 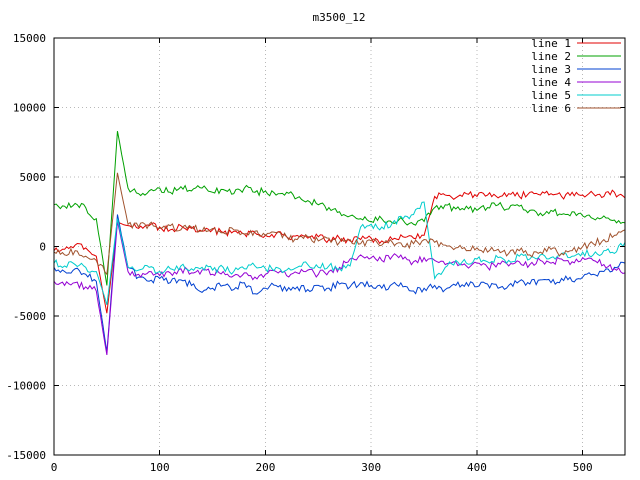 What do you see at coordinates (160, 467) in the screenshot?
I see `x-tick-label: 100` at bounding box center [160, 467].